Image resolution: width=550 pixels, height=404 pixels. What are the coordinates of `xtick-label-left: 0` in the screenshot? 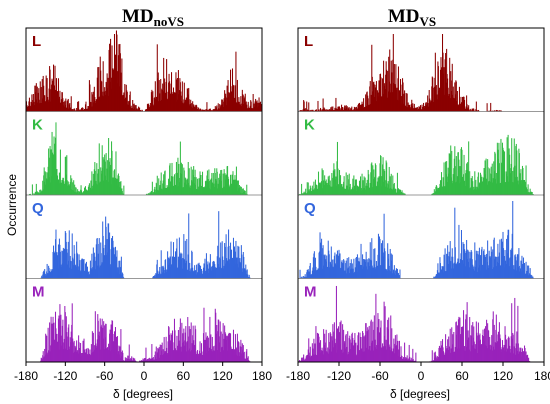 It's located at (144, 376).